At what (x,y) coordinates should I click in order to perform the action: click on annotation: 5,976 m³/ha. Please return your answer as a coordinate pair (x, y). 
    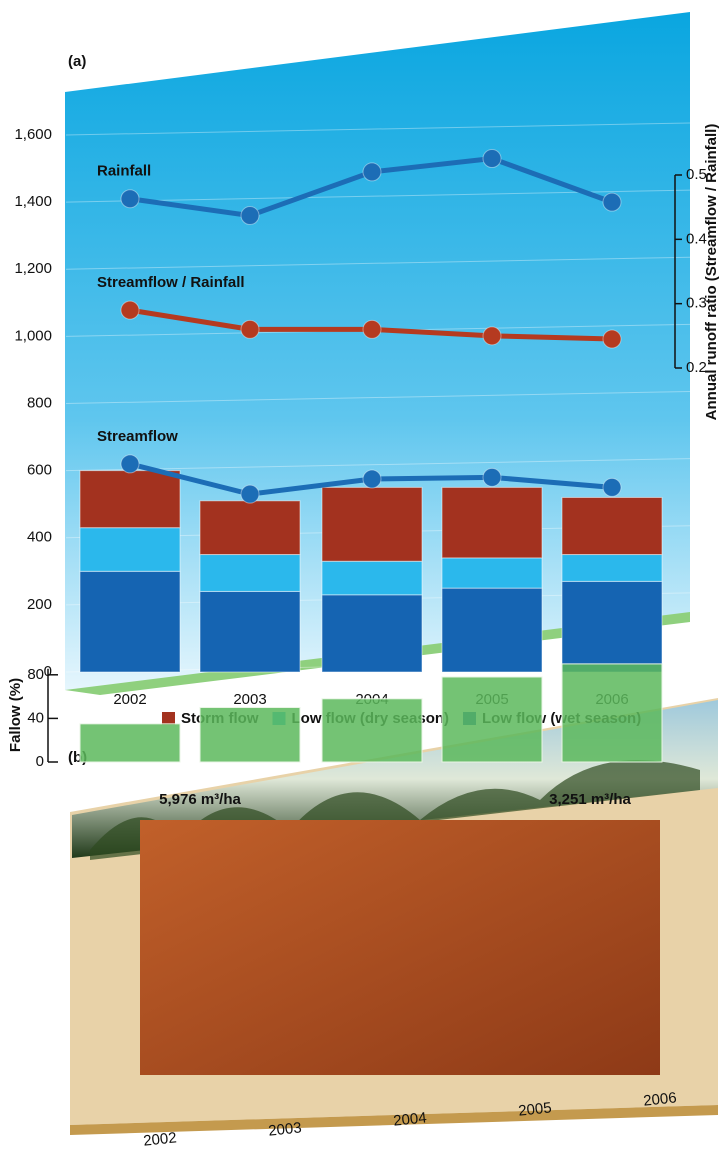
    Looking at the image, I should click on (200, 799).